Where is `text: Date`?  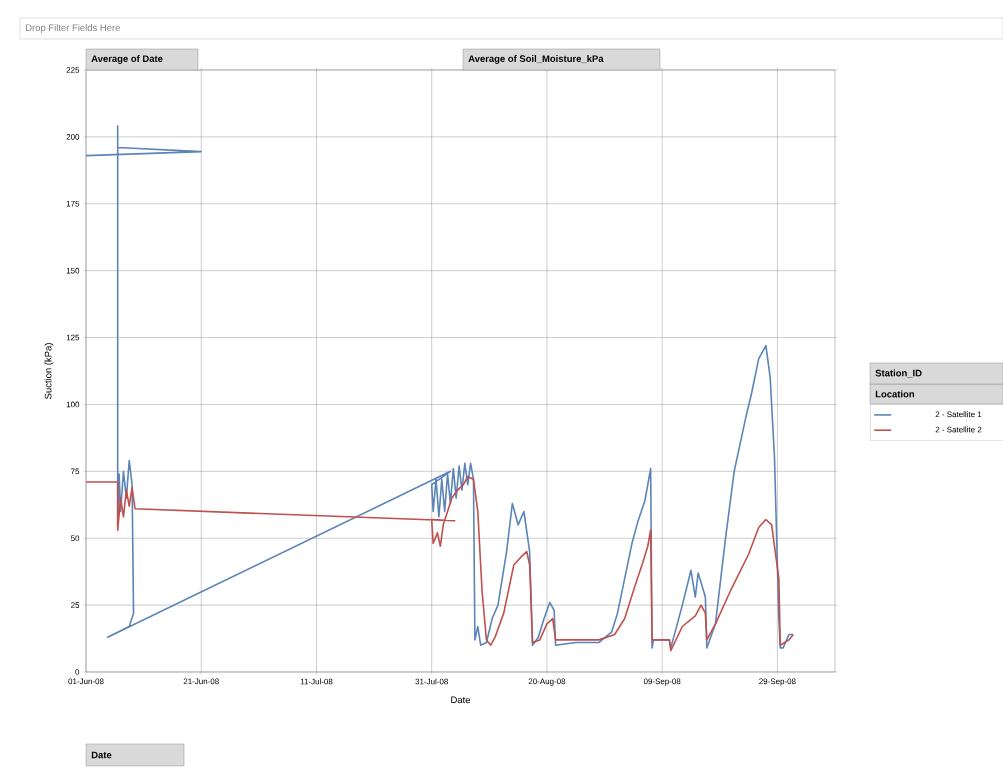
text: Date is located at coordinates (101, 755).